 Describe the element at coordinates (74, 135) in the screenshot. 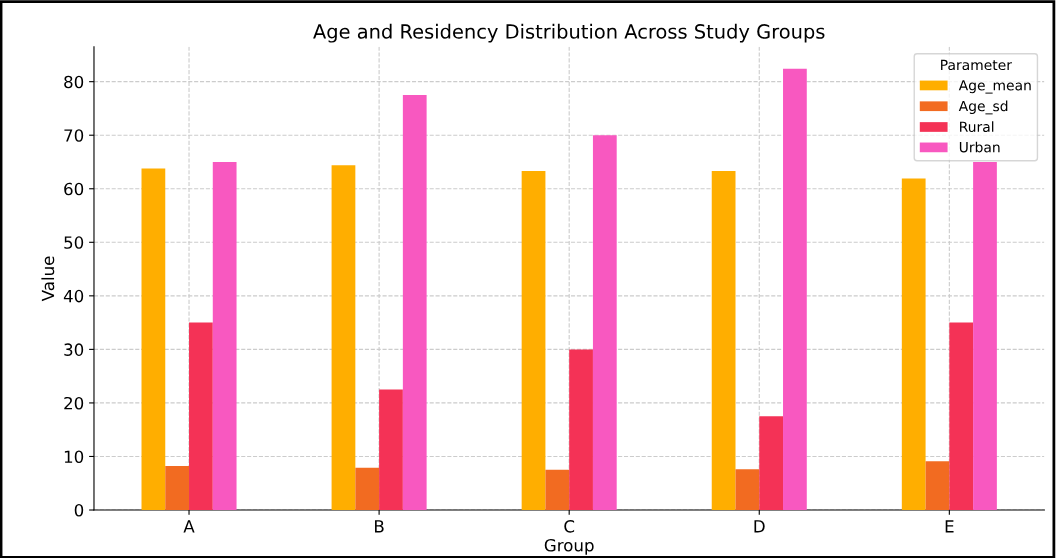

I see `y-tick-label: 70` at that location.